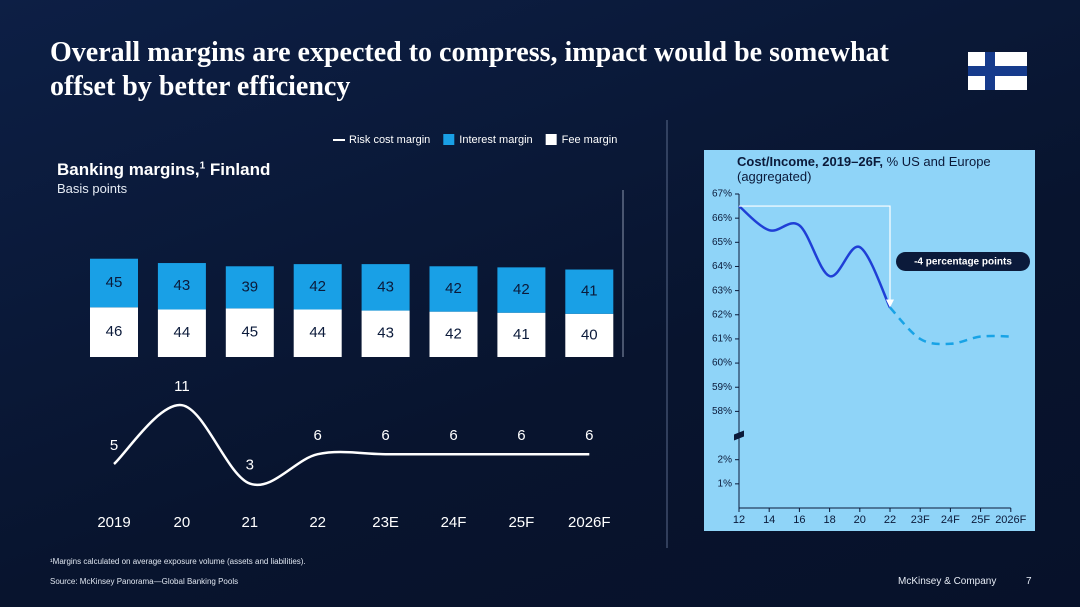 The image size is (1080, 607). Describe the element at coordinates (722, 266) in the screenshot. I see `y-tick-label: 64%` at that location.